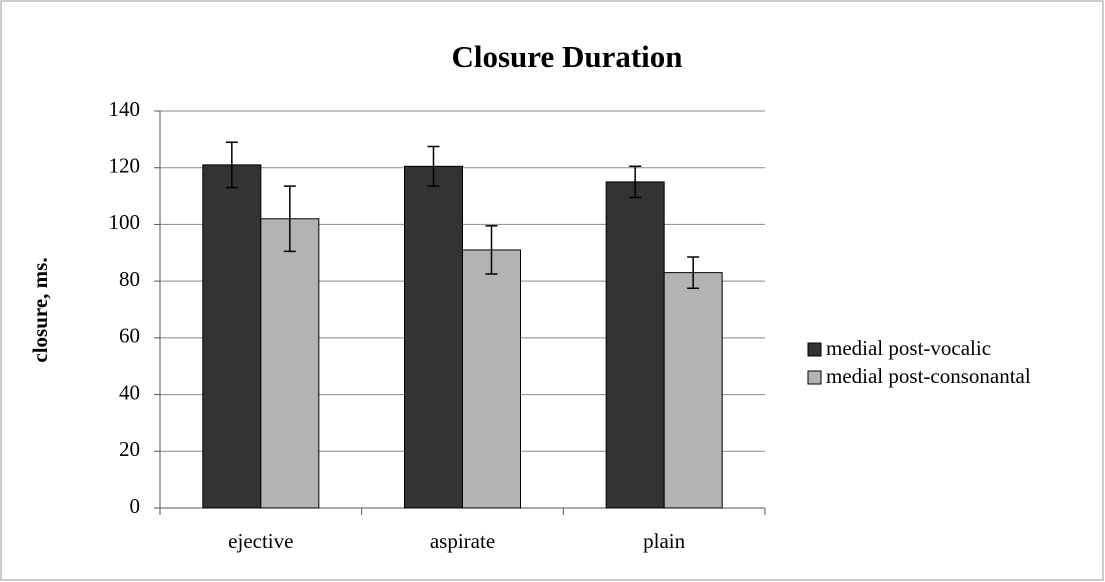 The height and width of the screenshot is (582, 1105). Describe the element at coordinates (125, 222) in the screenshot. I see `y-tick-label: 100` at that location.